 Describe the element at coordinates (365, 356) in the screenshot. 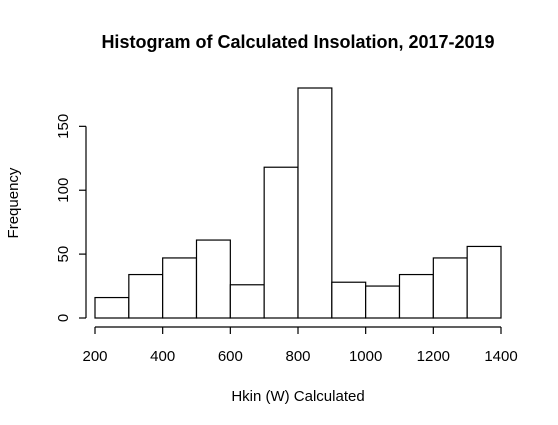

I see `x-tick-label: 1000` at that location.